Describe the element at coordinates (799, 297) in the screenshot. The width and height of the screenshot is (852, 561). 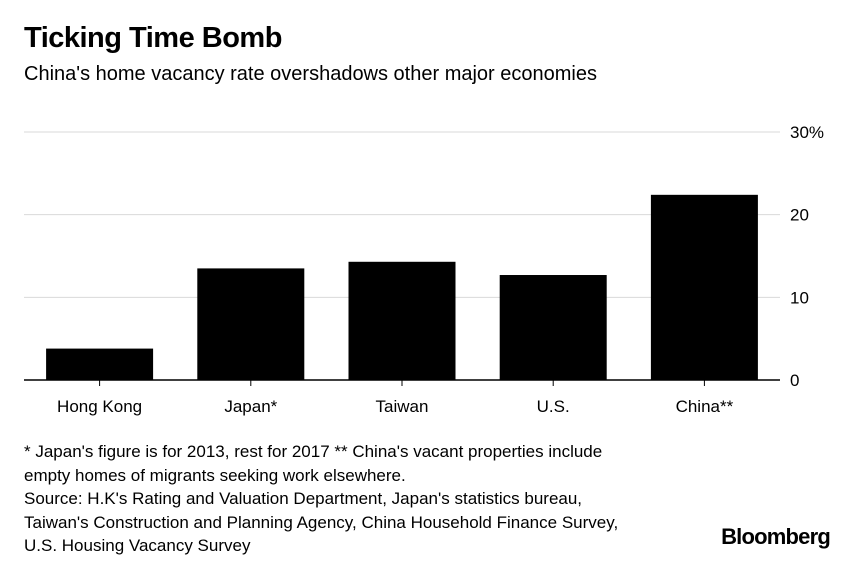
I see `y-tick-label: 10` at that location.